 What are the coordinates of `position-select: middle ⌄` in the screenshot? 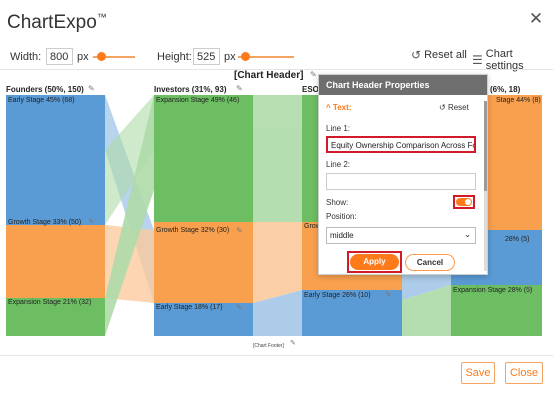 It's located at (401, 235).